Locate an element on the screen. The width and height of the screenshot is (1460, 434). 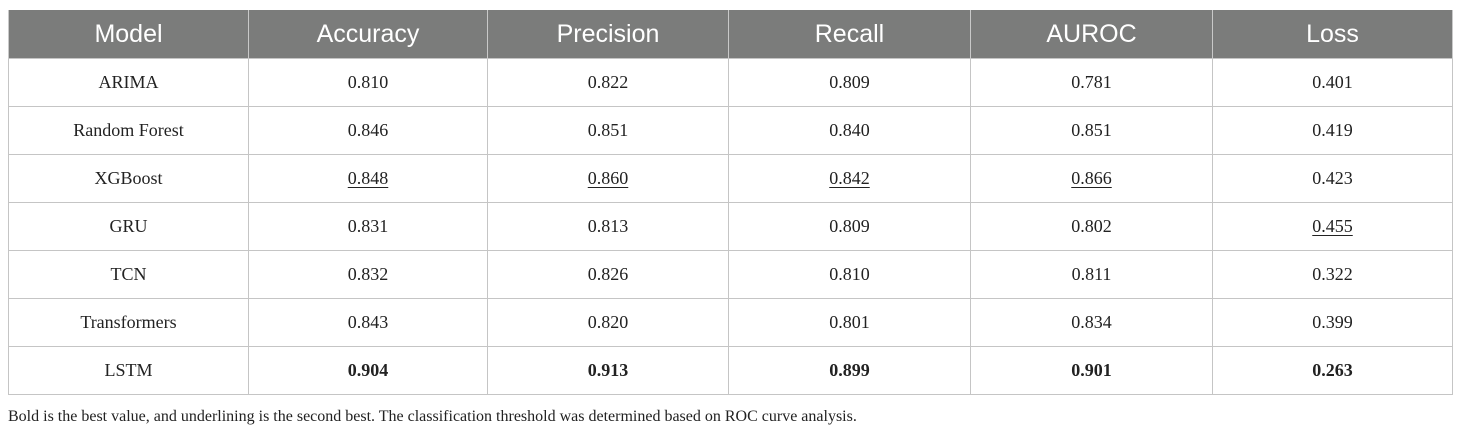
table-row: TCN 0.832 0.826 0.810 0.811 0.322 is located at coordinates (730, 274).